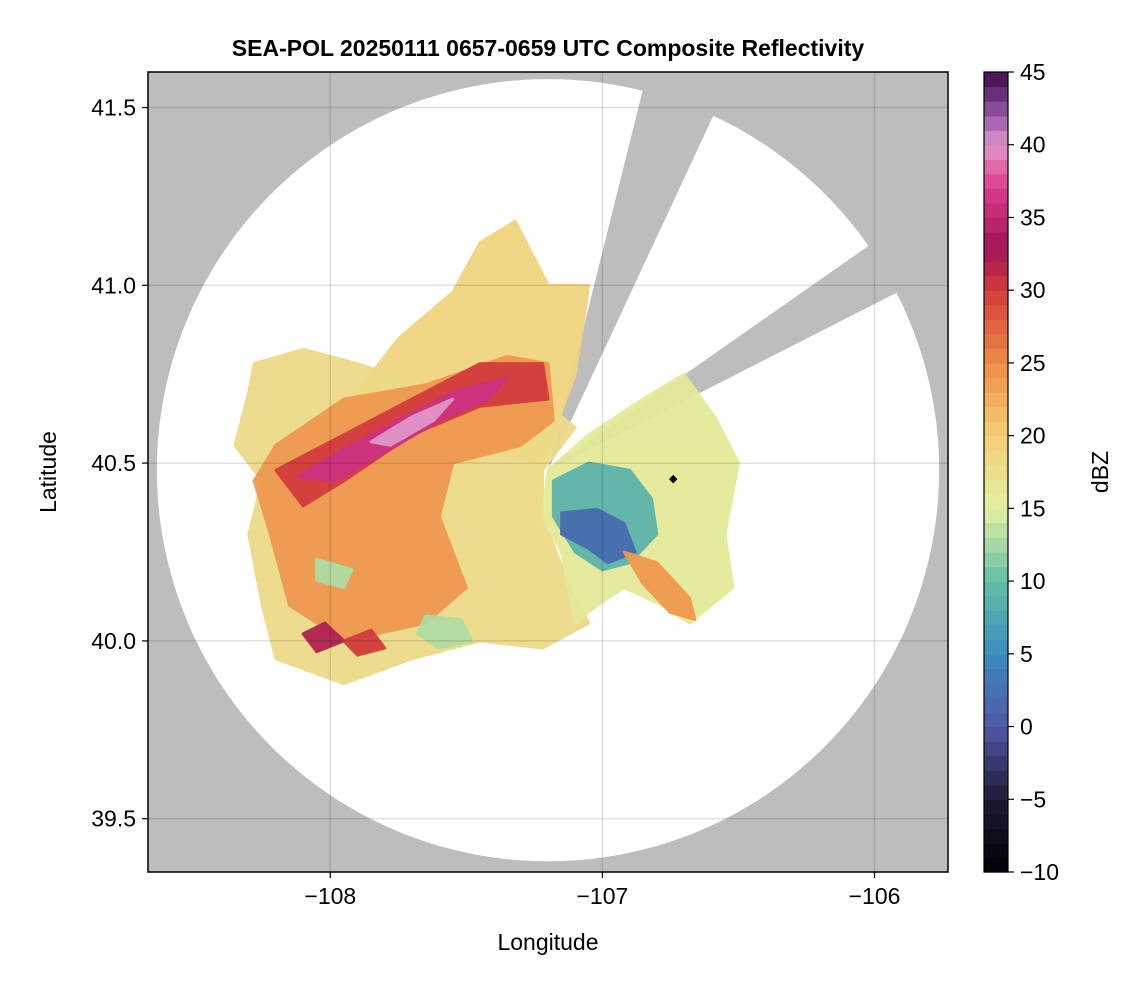 This screenshot has width=1146, height=990. Describe the element at coordinates (48, 472) in the screenshot. I see `y-axis-label: Latitude` at that location.